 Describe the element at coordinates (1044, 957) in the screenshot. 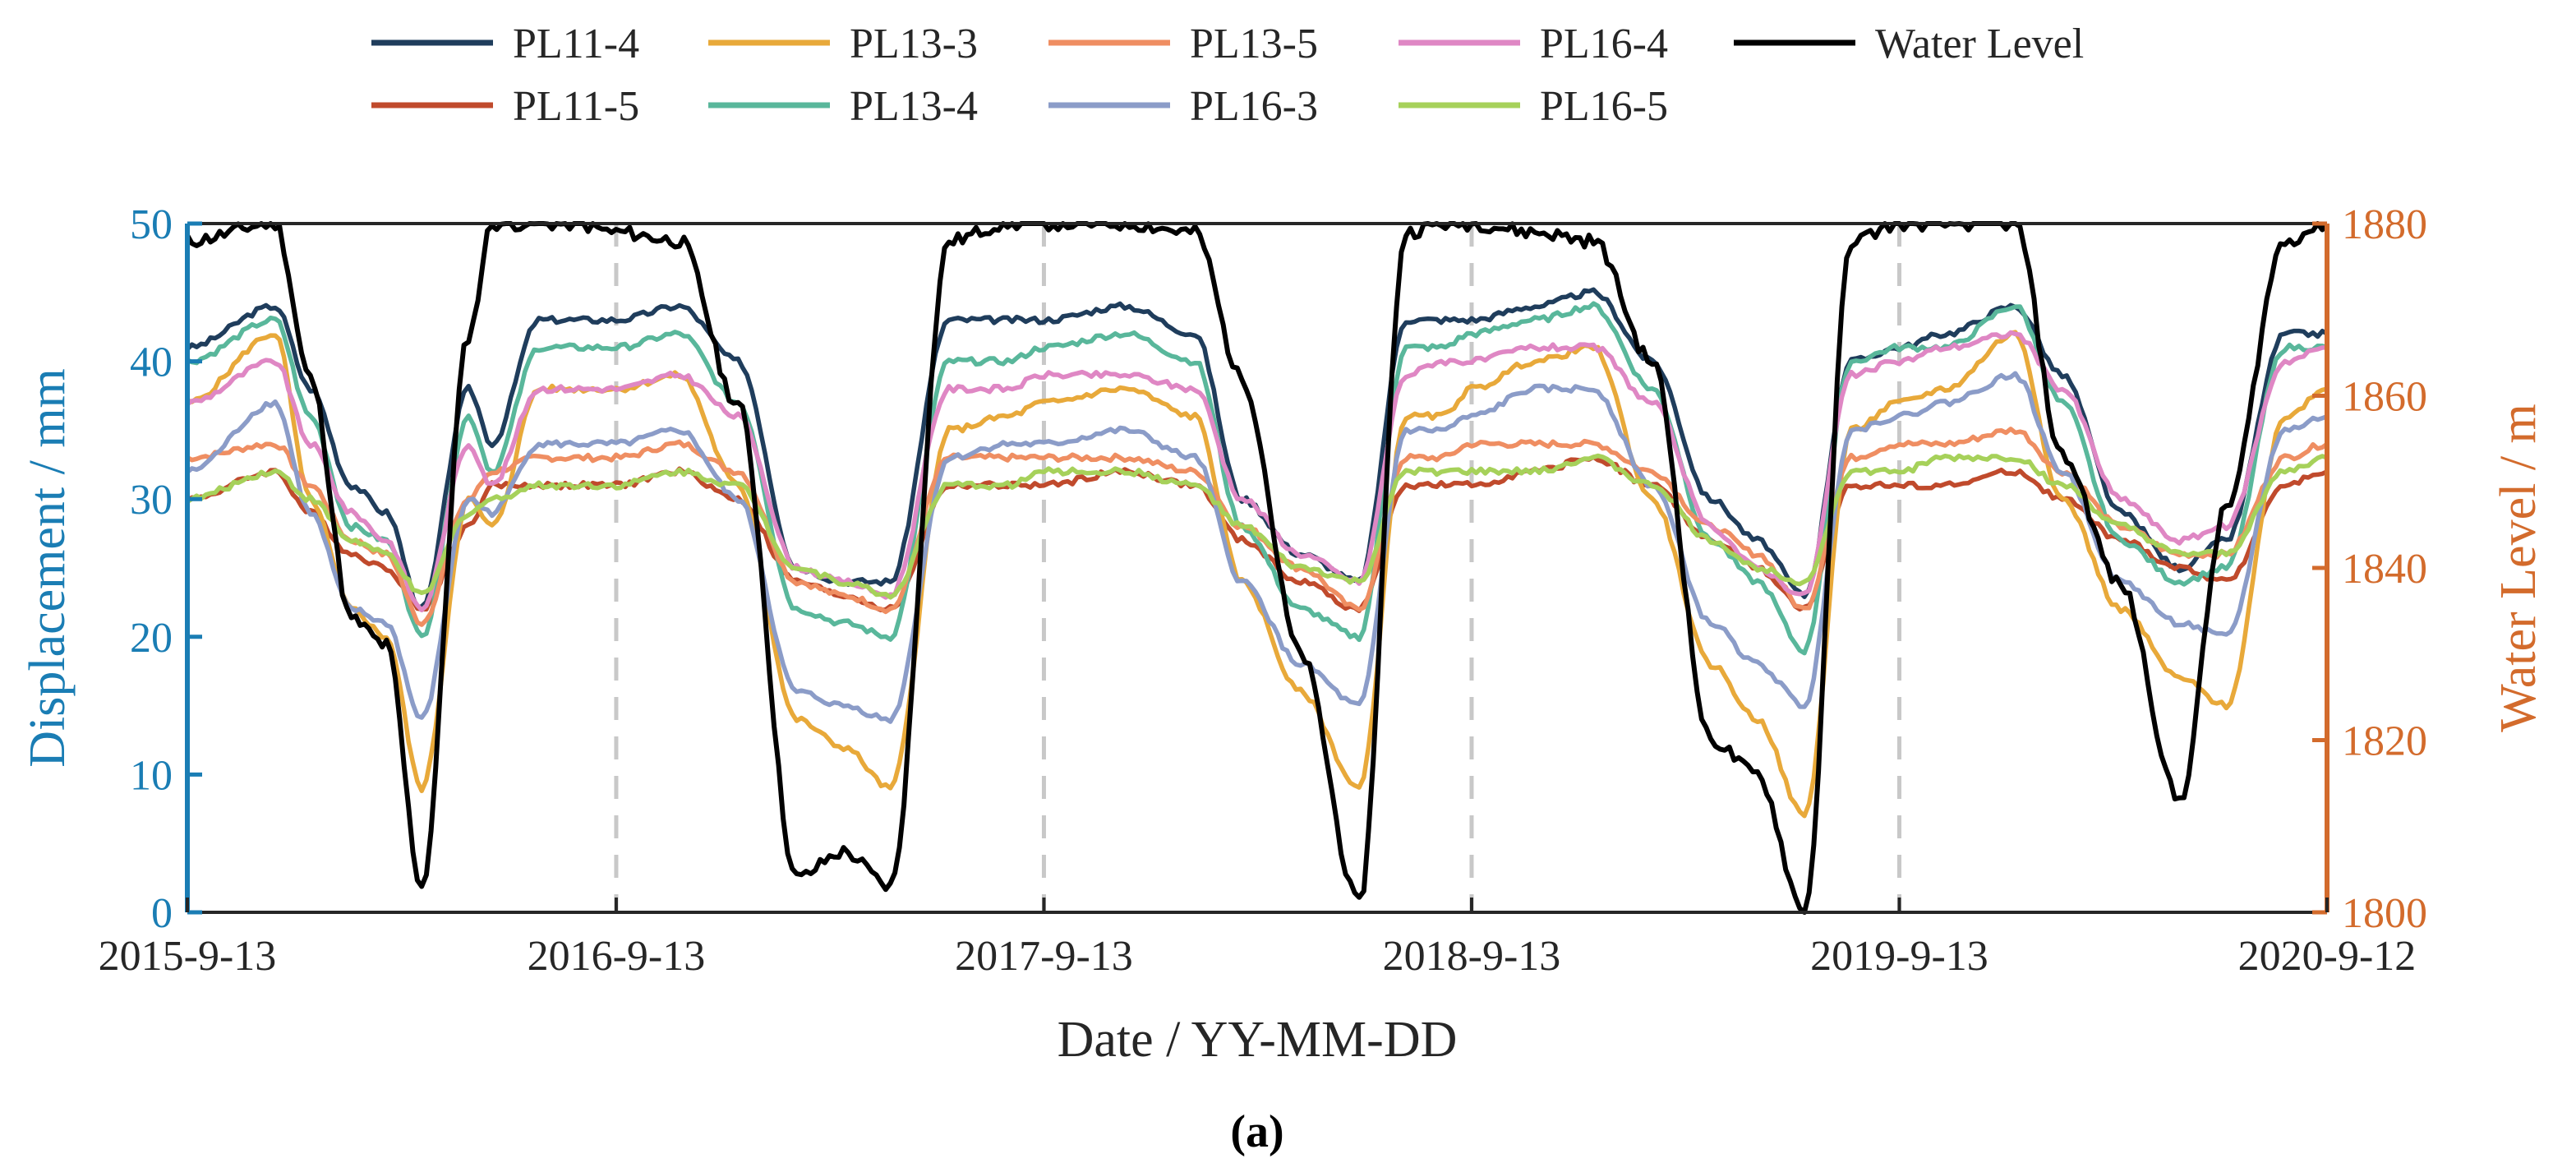

I see `x-tick-label: 2017-9-13` at that location.